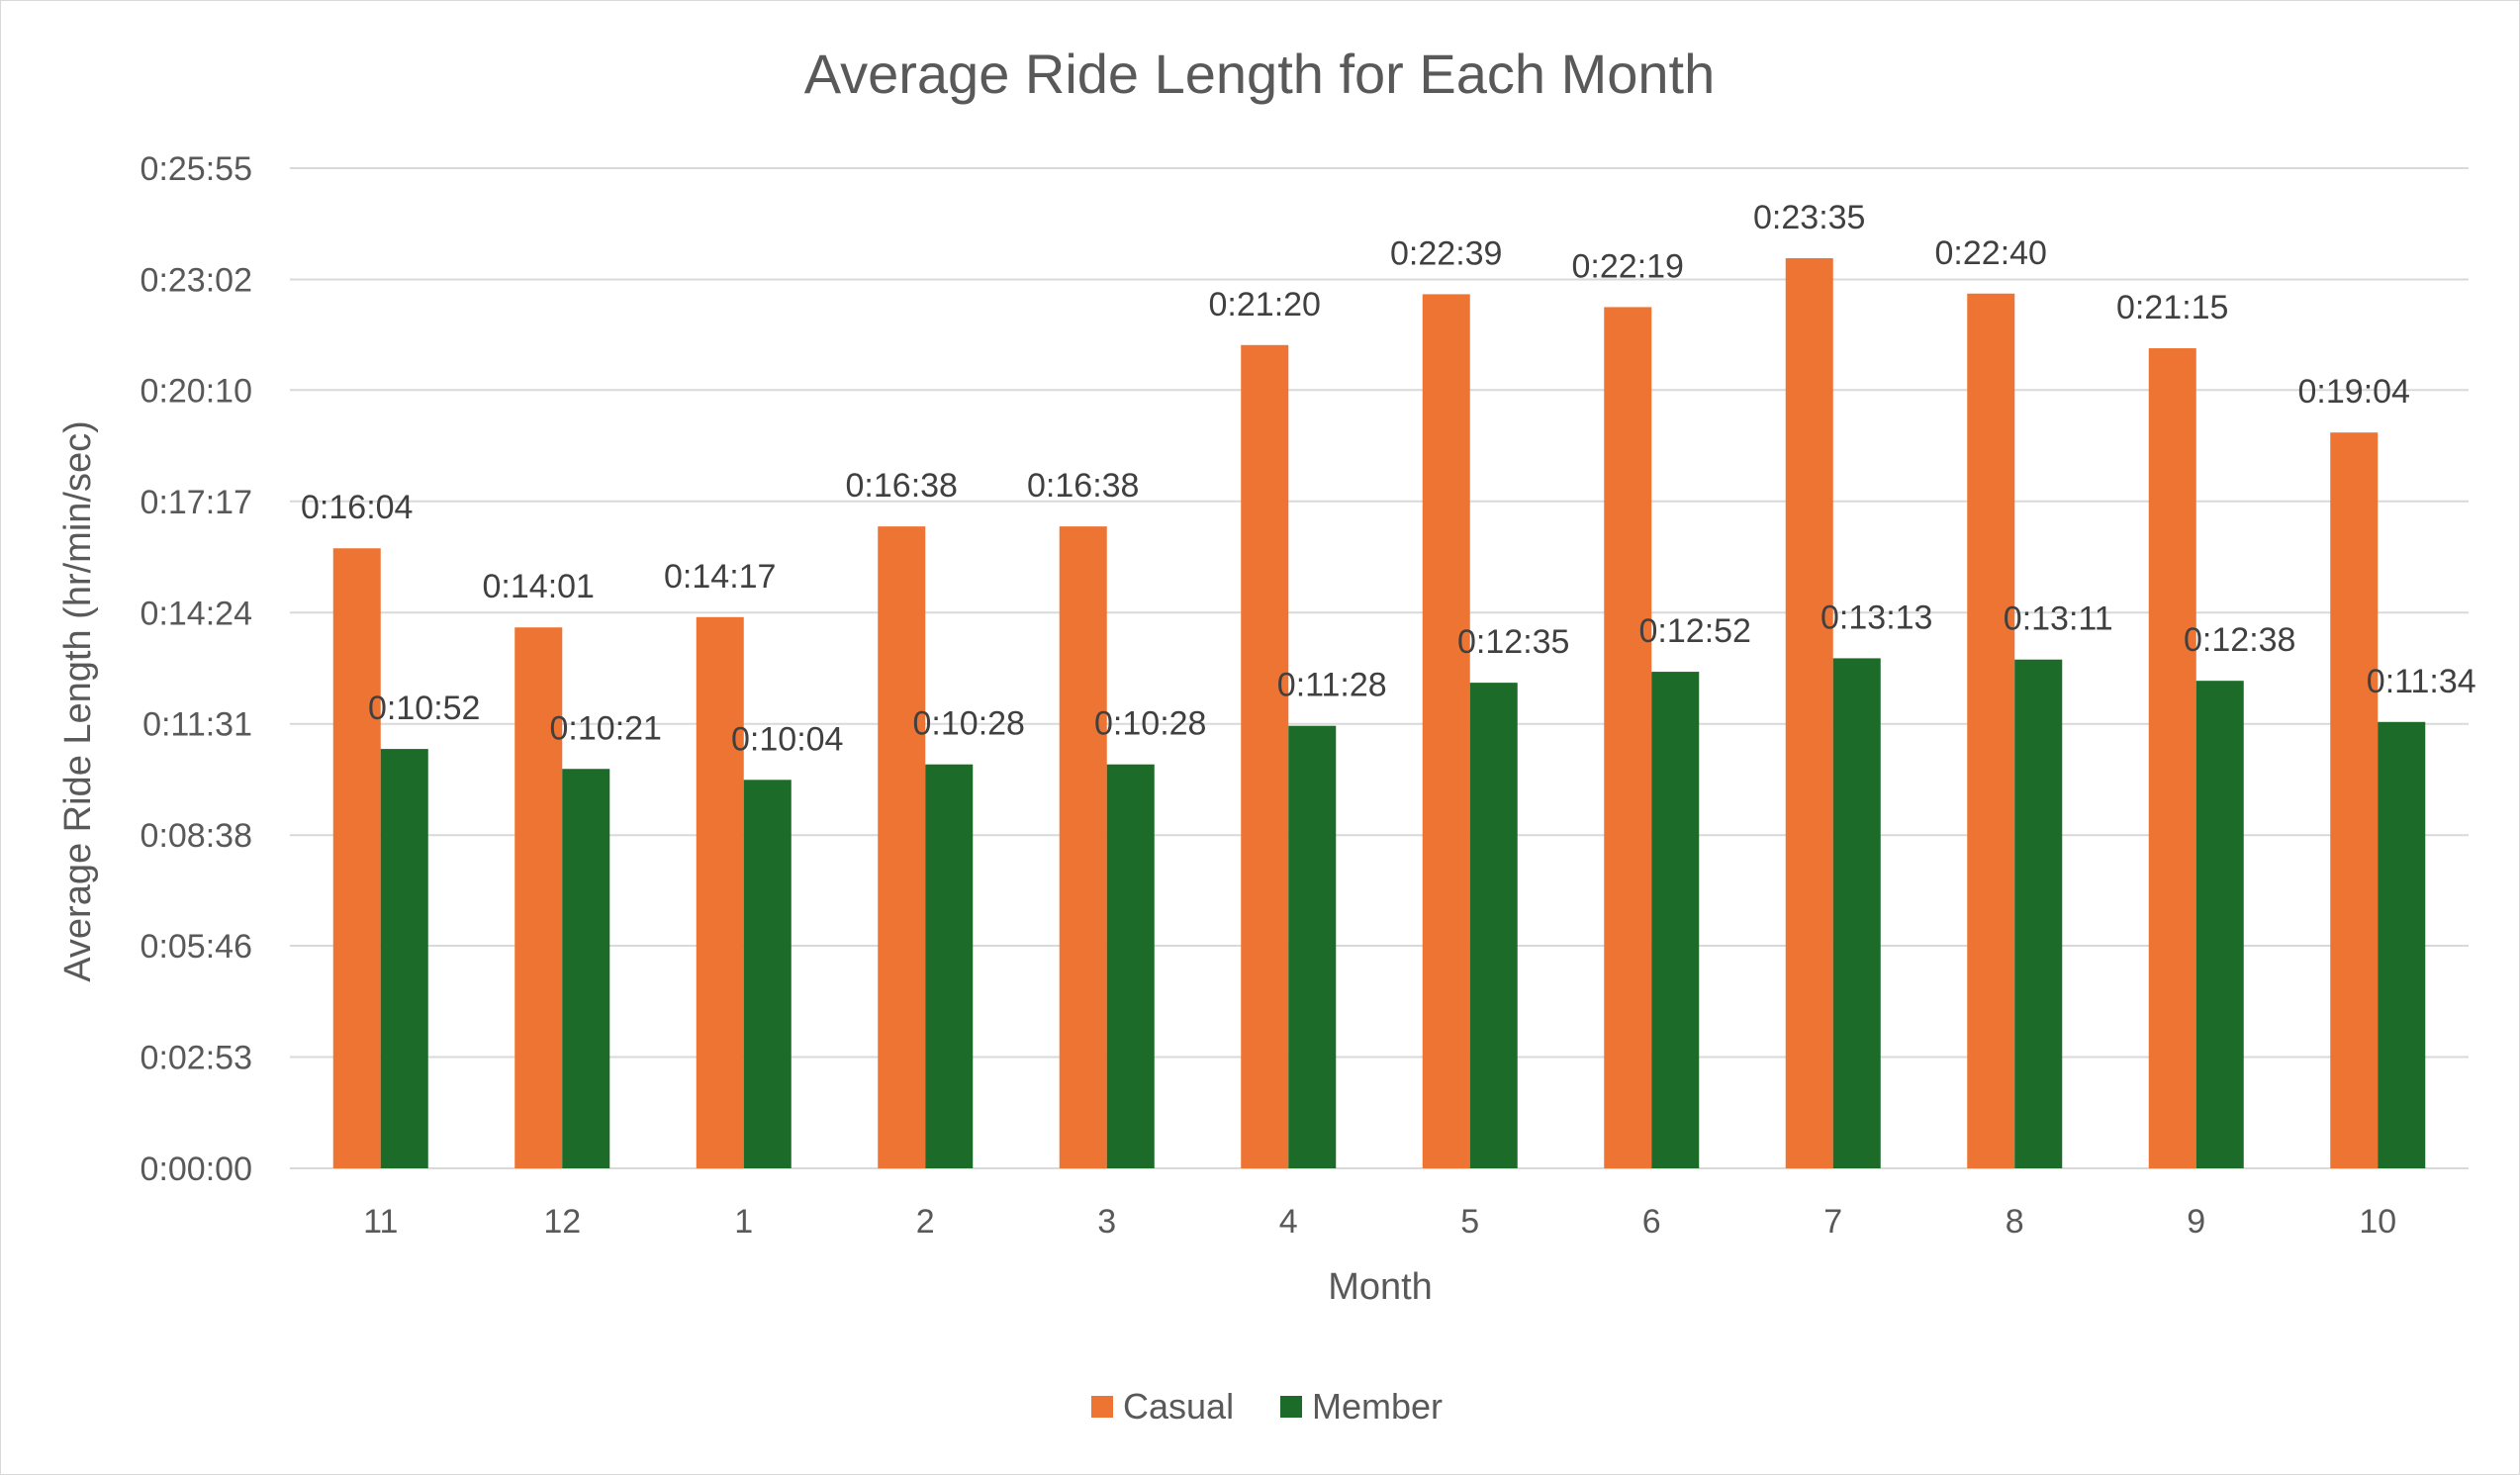  Describe the element at coordinates (196, 1169) in the screenshot. I see `y-tick-label-0: 0:00:00` at that location.